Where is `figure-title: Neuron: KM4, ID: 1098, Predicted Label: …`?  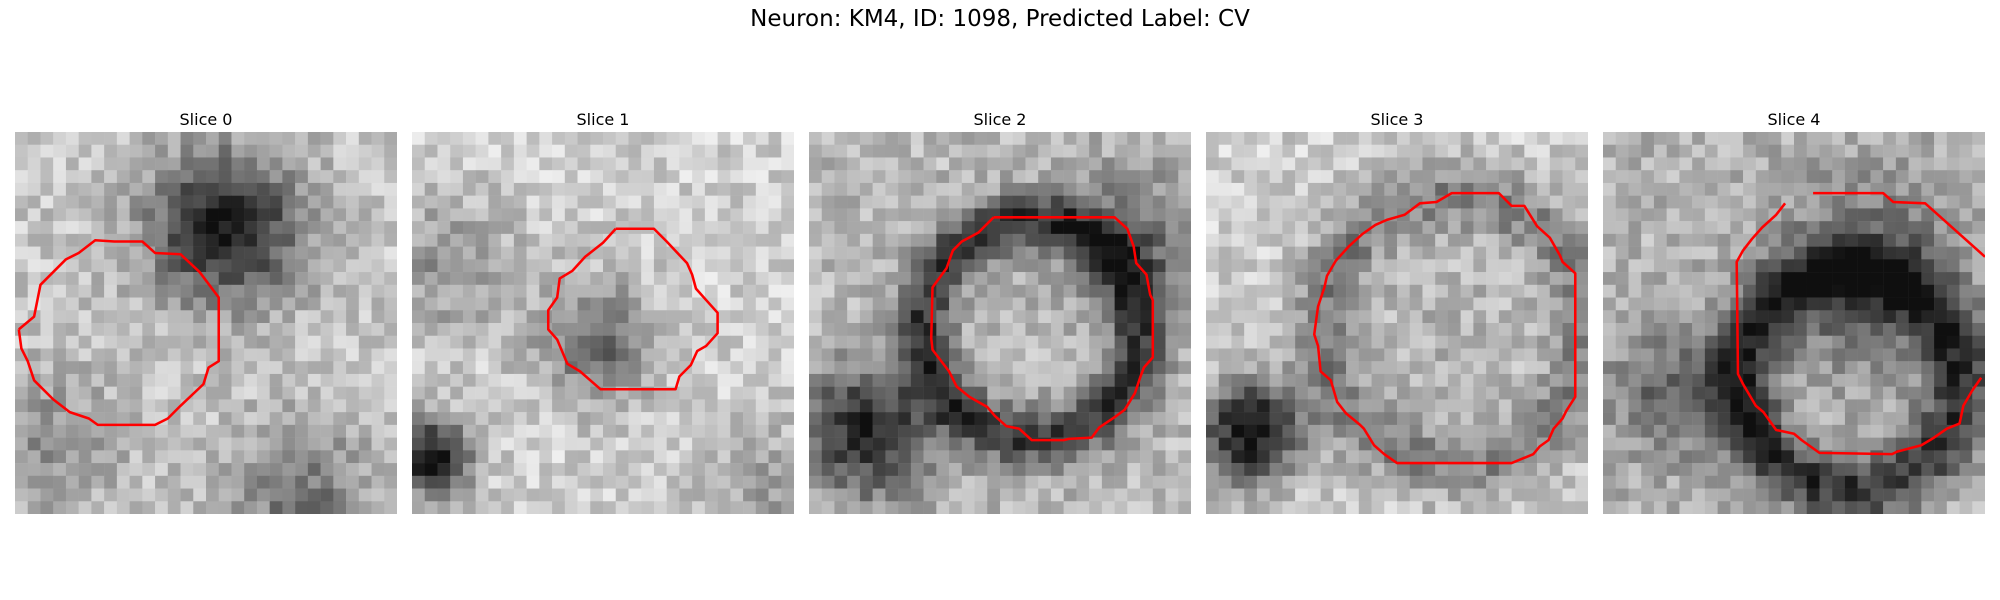
figure-title: Neuron: KM4, ID: 1098, Predicted Label: … is located at coordinates (1000, 19).